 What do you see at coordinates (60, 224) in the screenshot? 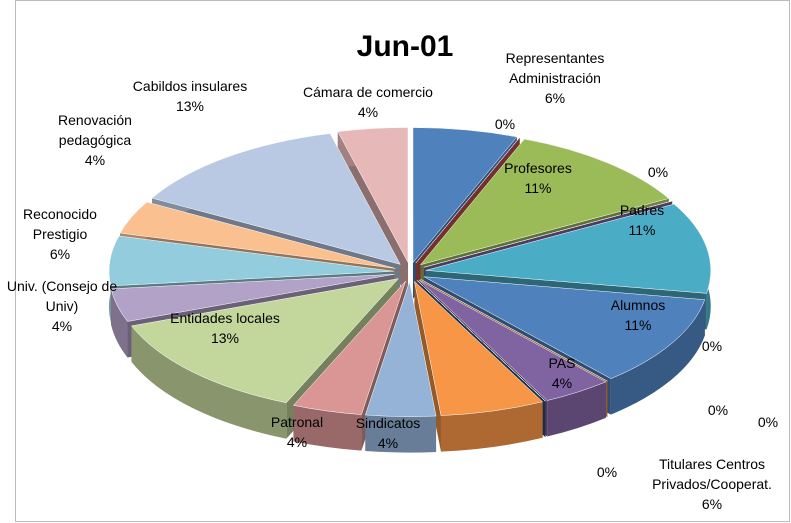
I see `category-label: Reconocido Prestigio` at bounding box center [60, 224].